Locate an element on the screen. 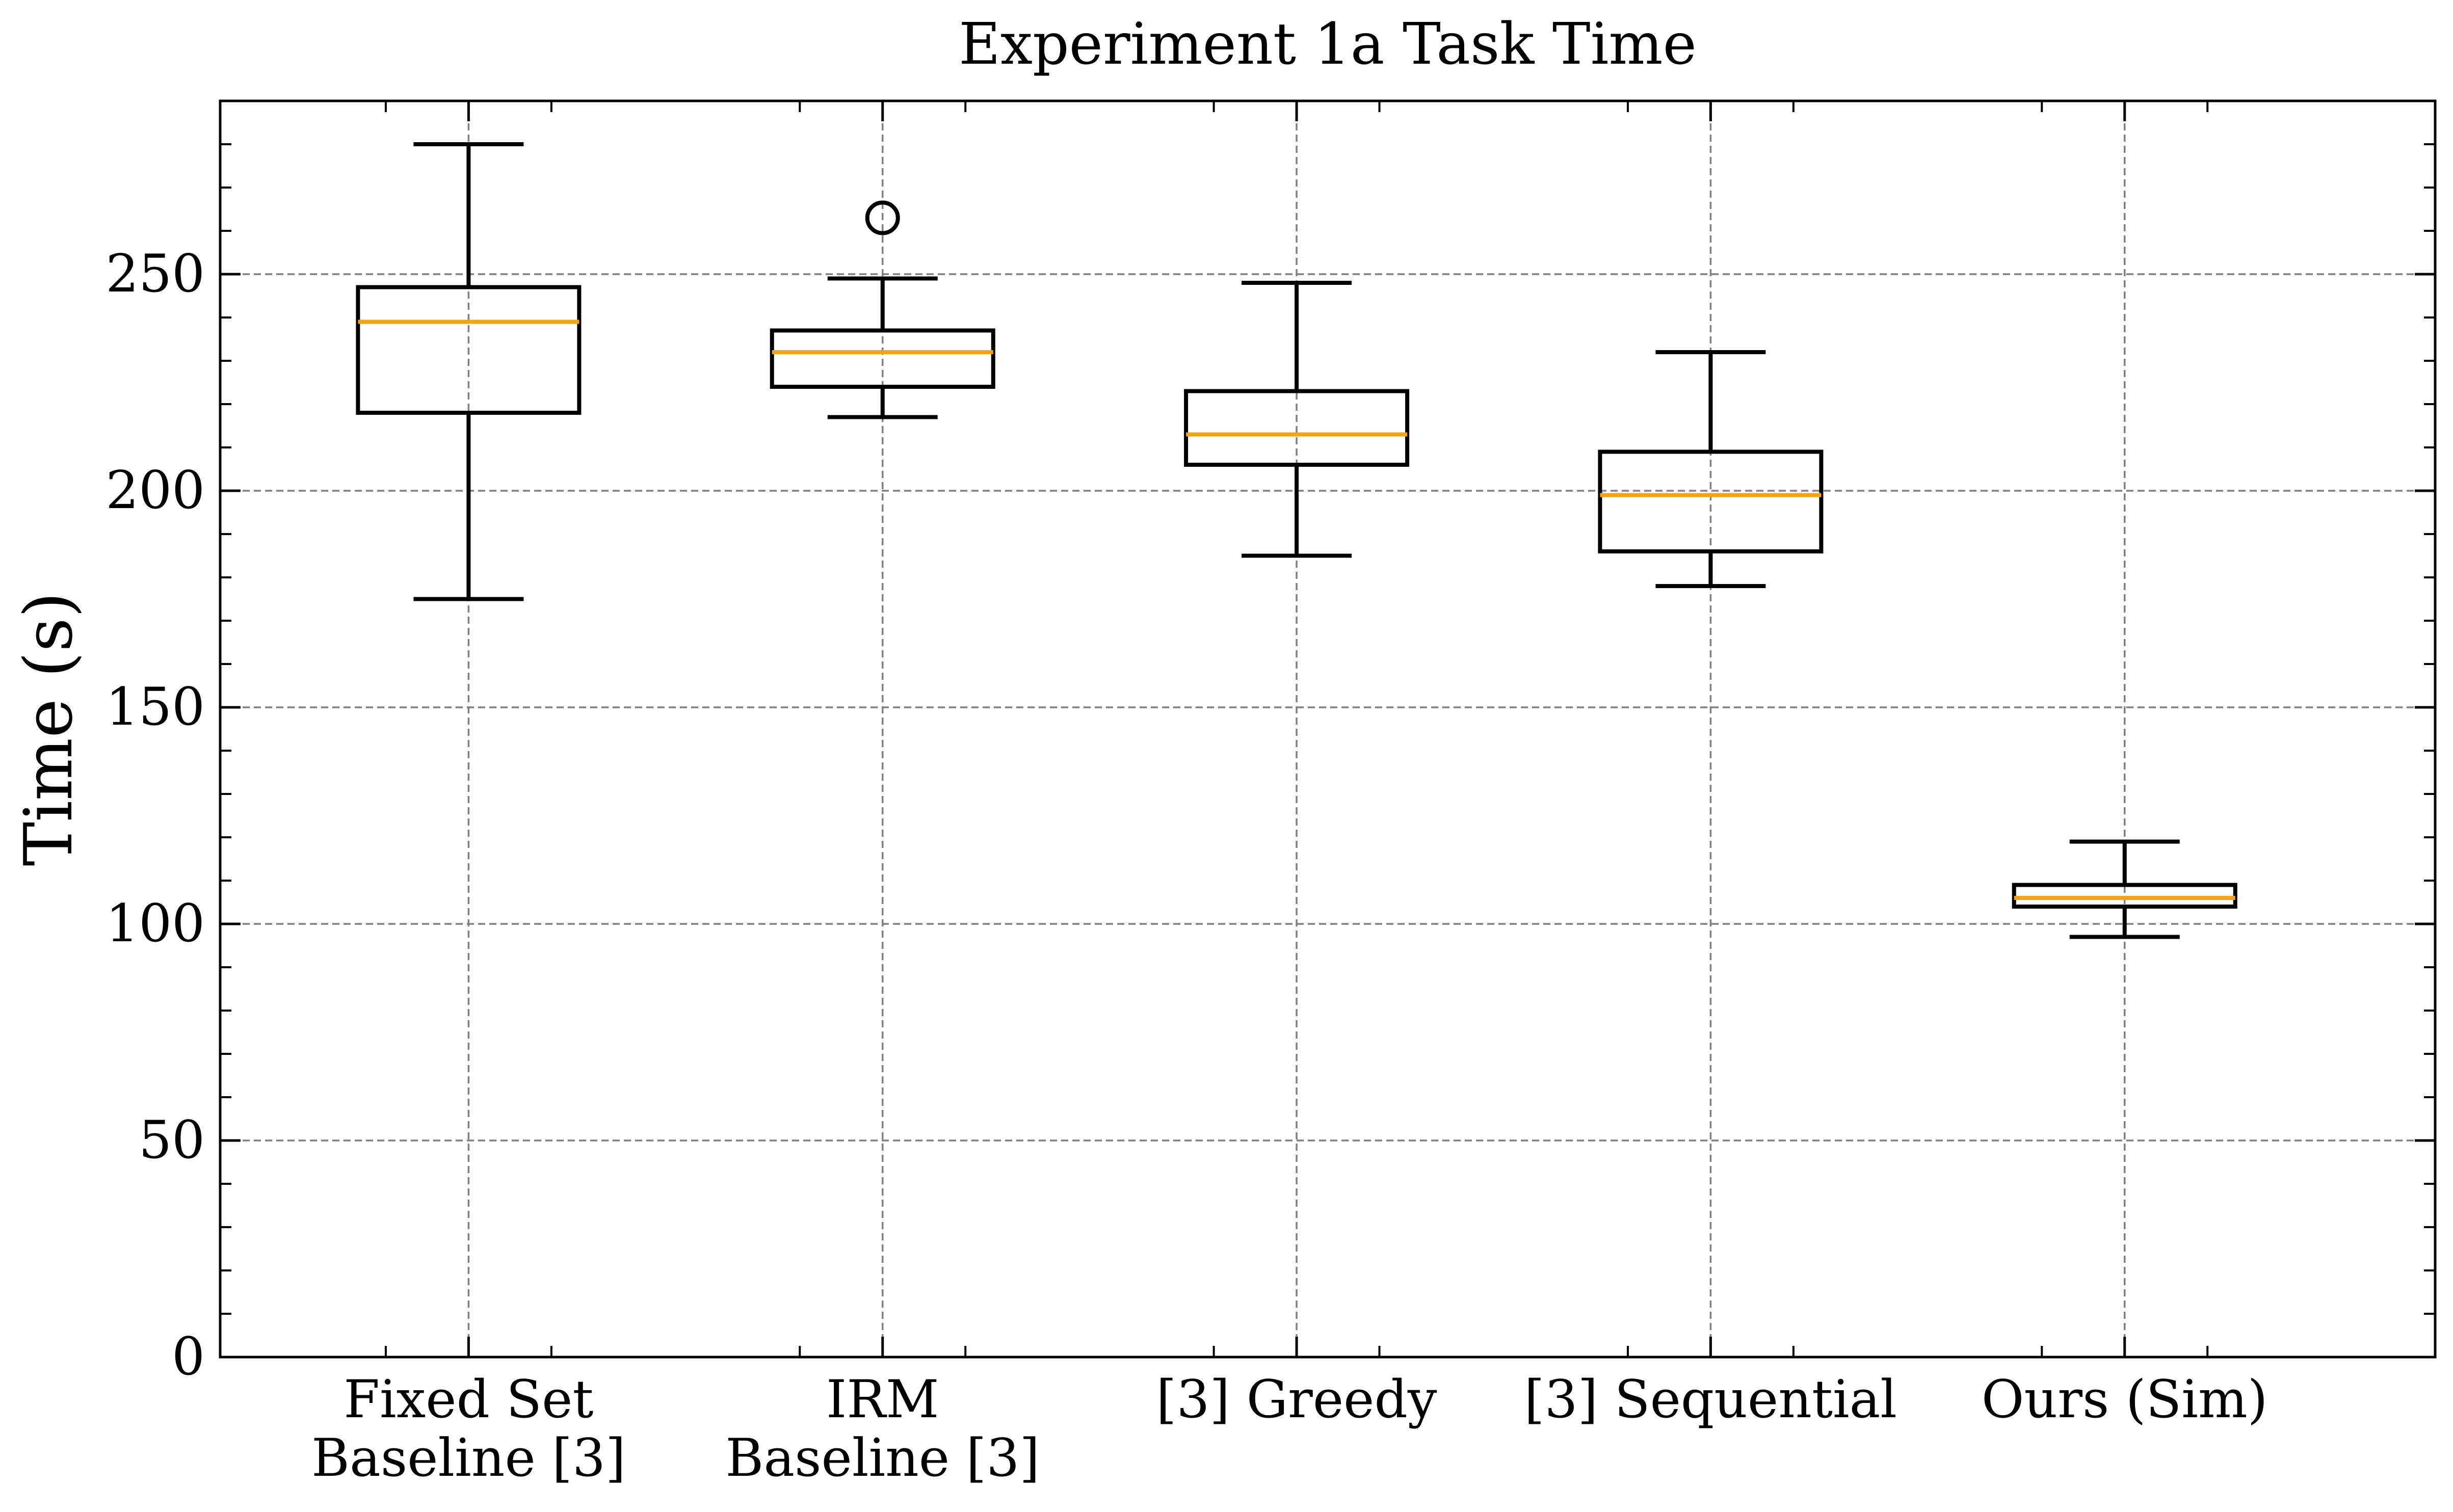 The width and height of the screenshot is (2453, 1512). y-tick-label: 250 is located at coordinates (155, 274).